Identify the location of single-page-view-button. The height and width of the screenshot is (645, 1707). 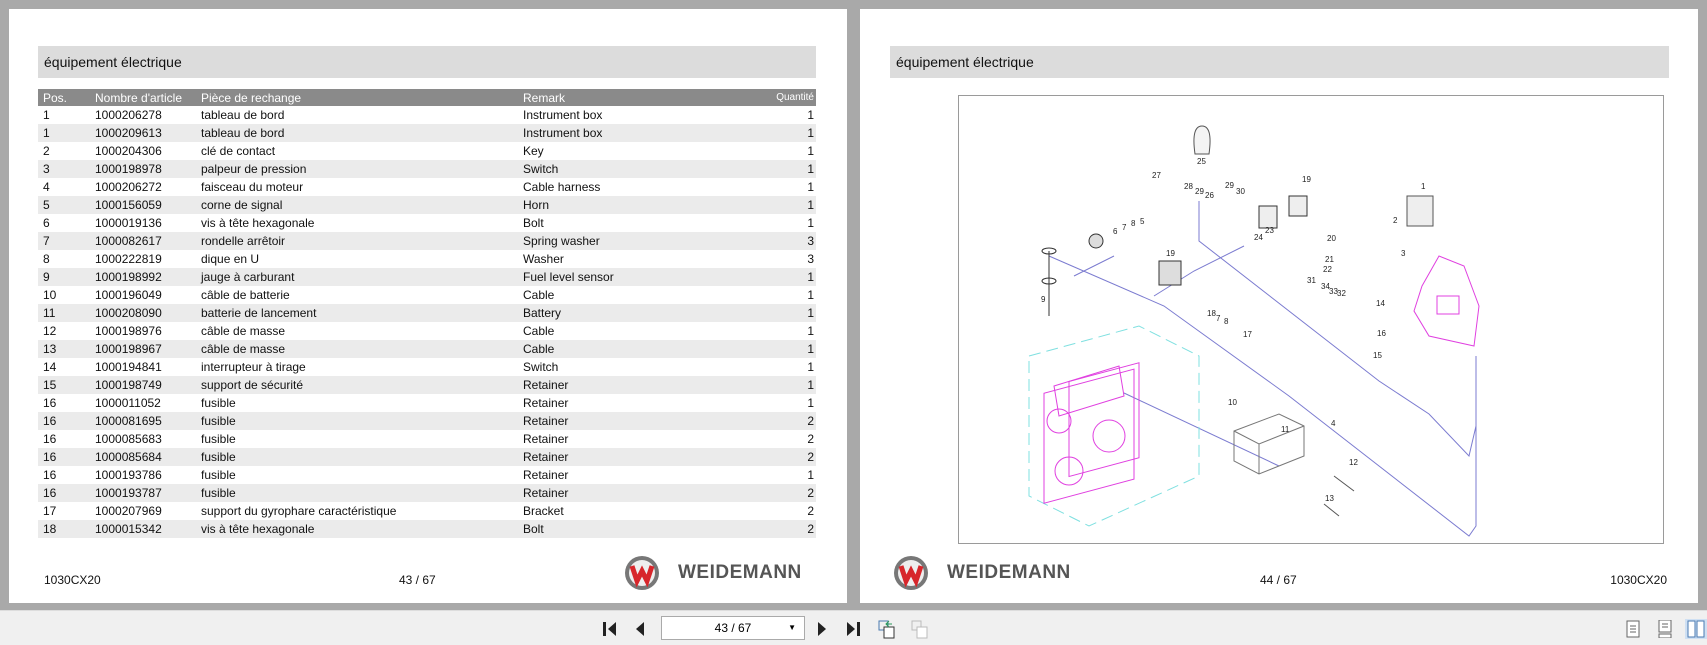
(1633, 629).